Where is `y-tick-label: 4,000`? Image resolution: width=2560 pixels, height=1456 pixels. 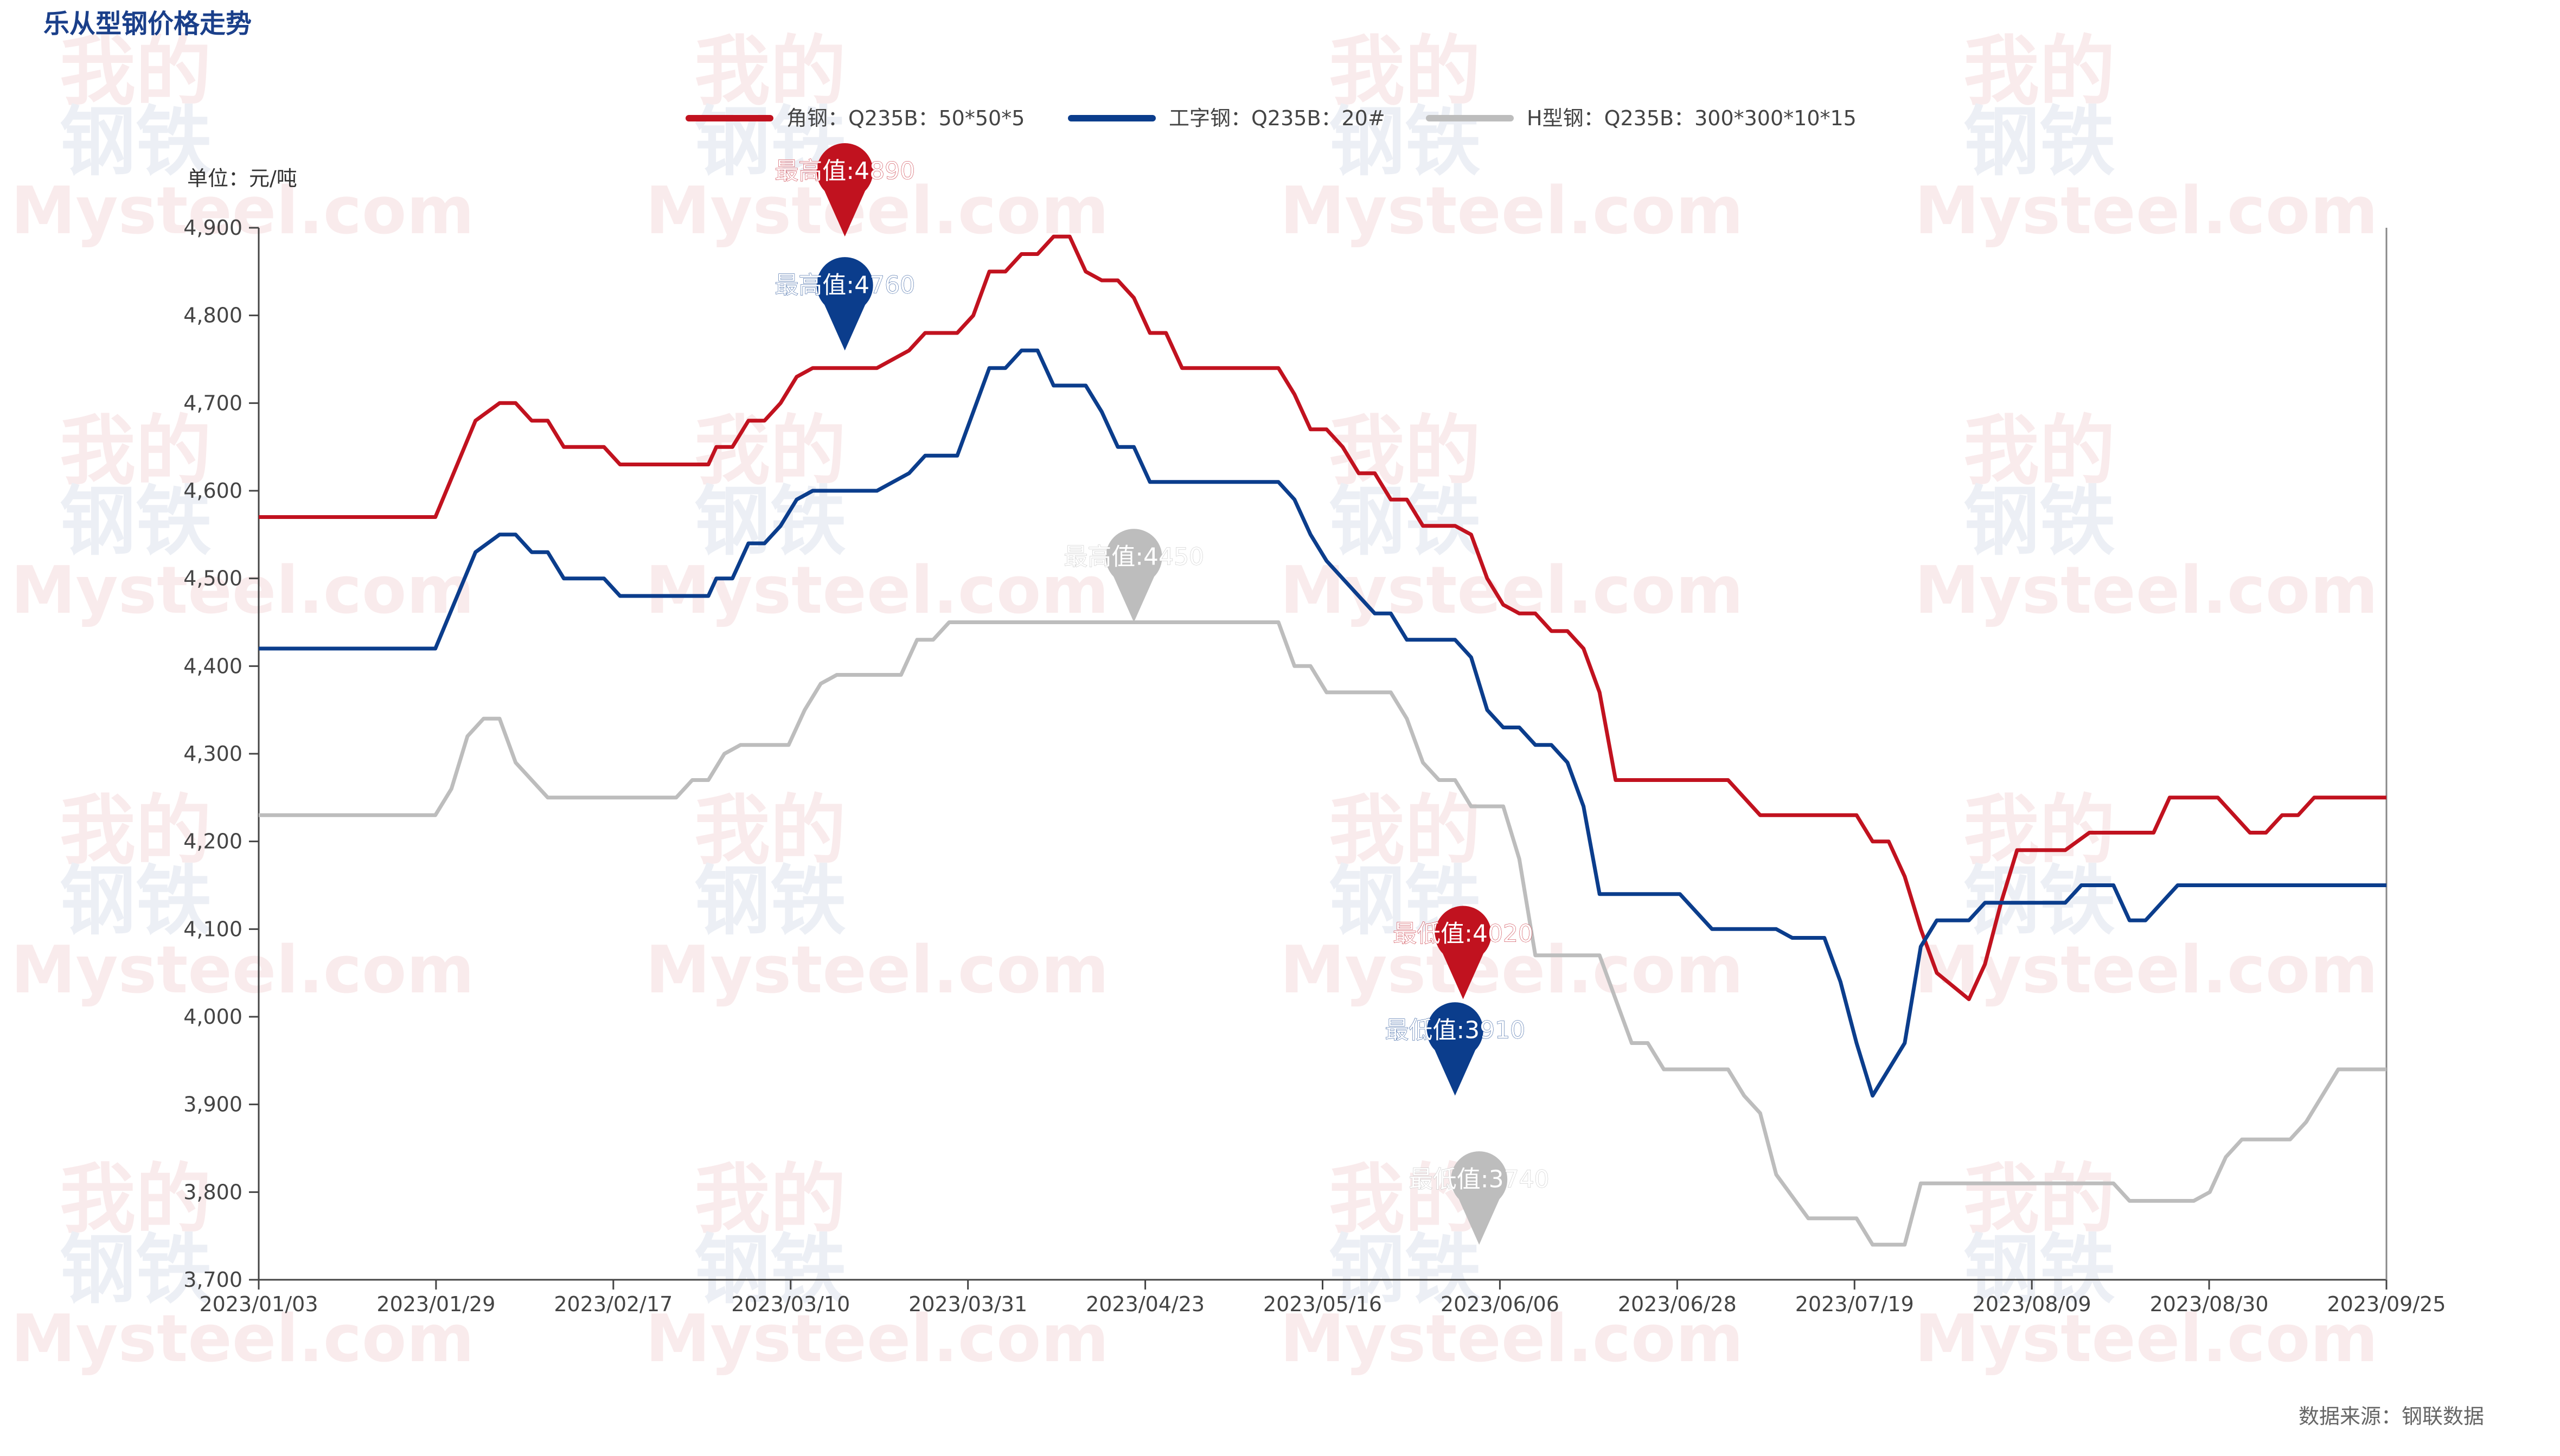
y-tick-label: 4,000 is located at coordinates (212, 1017).